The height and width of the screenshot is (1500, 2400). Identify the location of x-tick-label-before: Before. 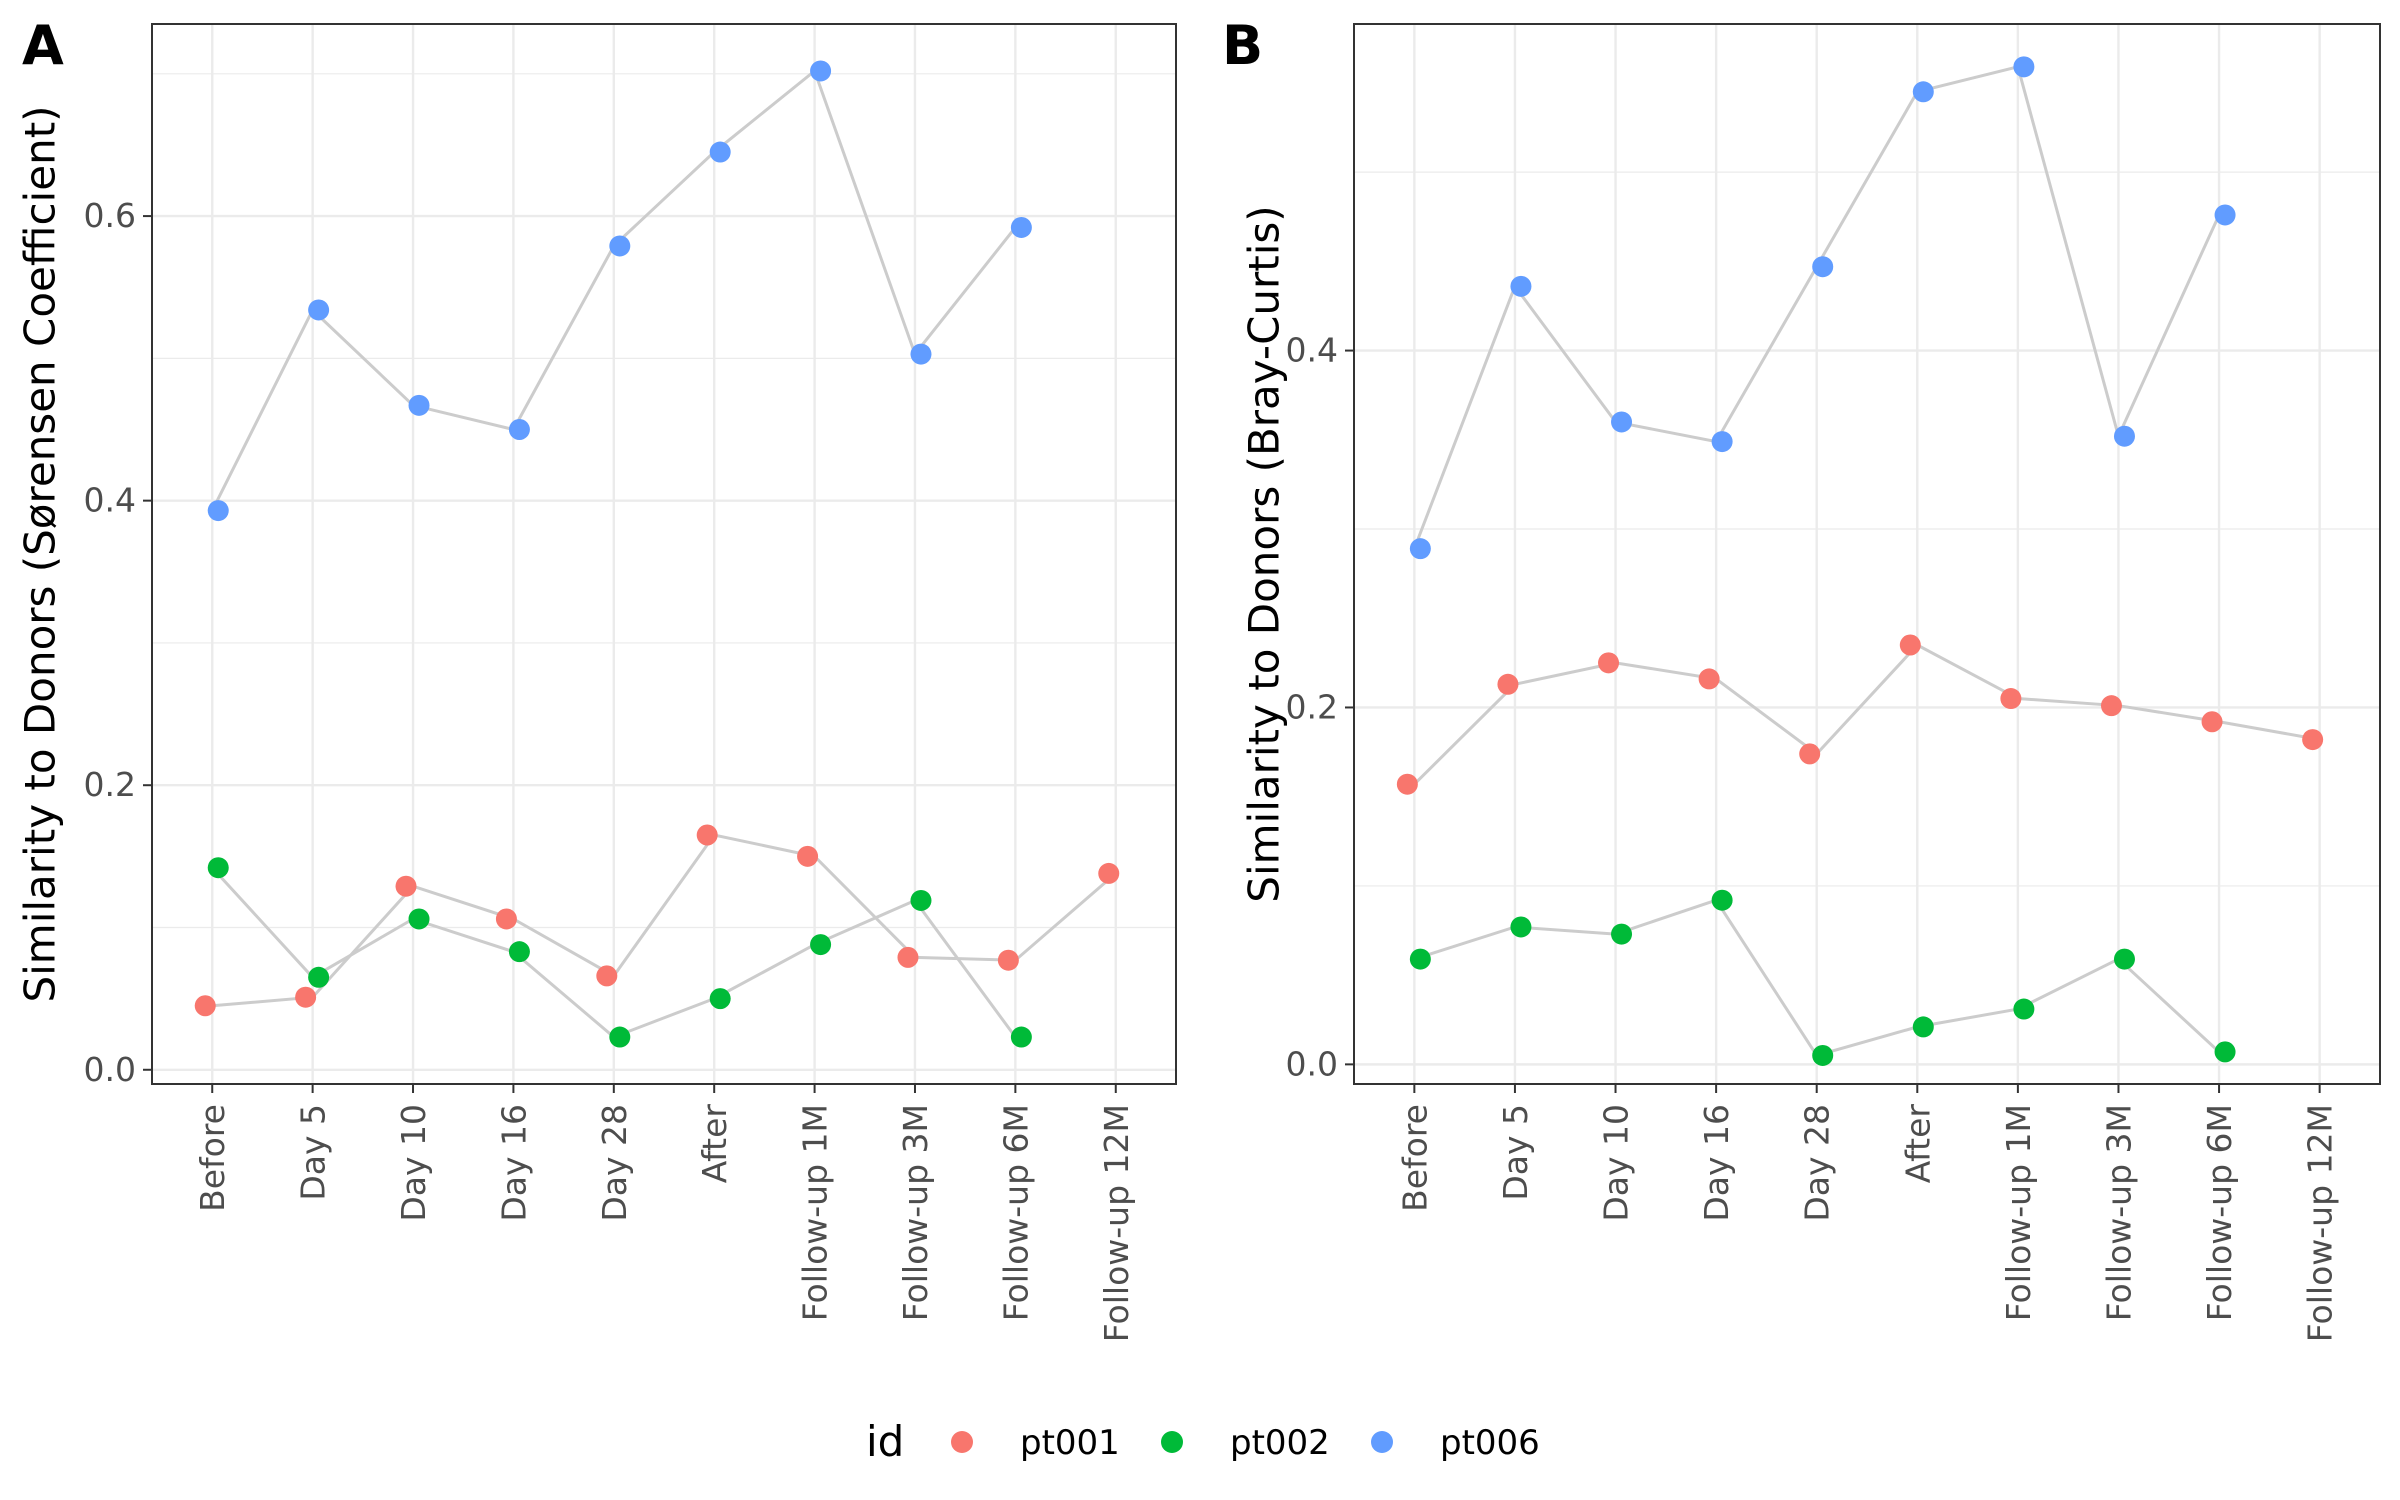
(212, 1158).